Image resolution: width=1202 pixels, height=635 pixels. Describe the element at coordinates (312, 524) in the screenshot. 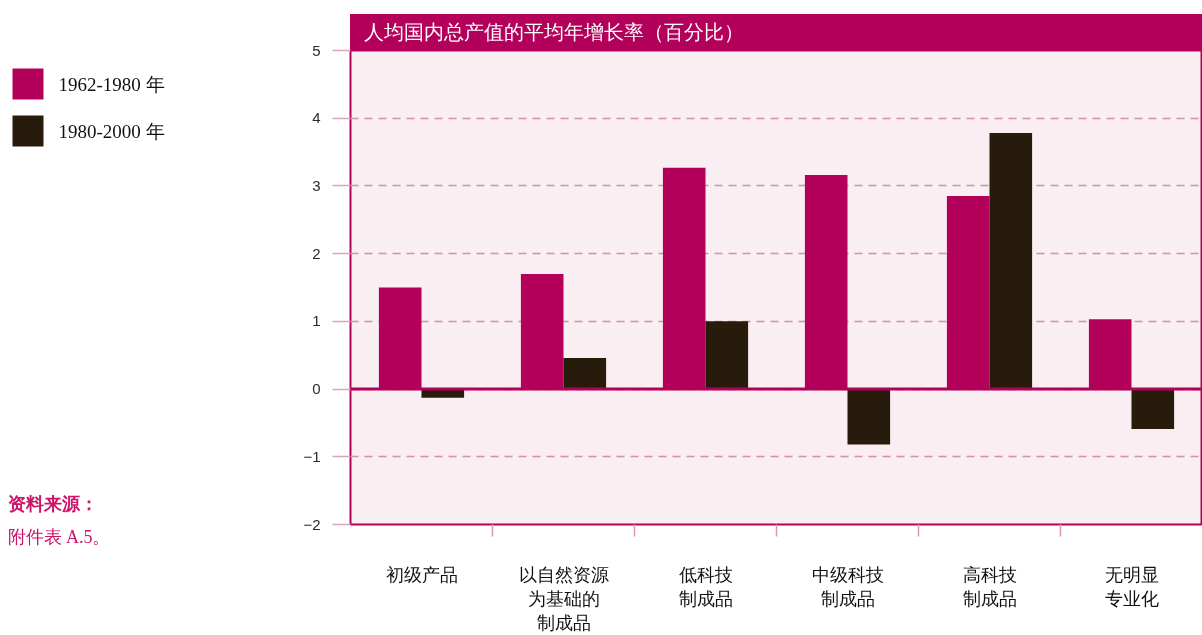

I see `y-tick-label: −2` at that location.